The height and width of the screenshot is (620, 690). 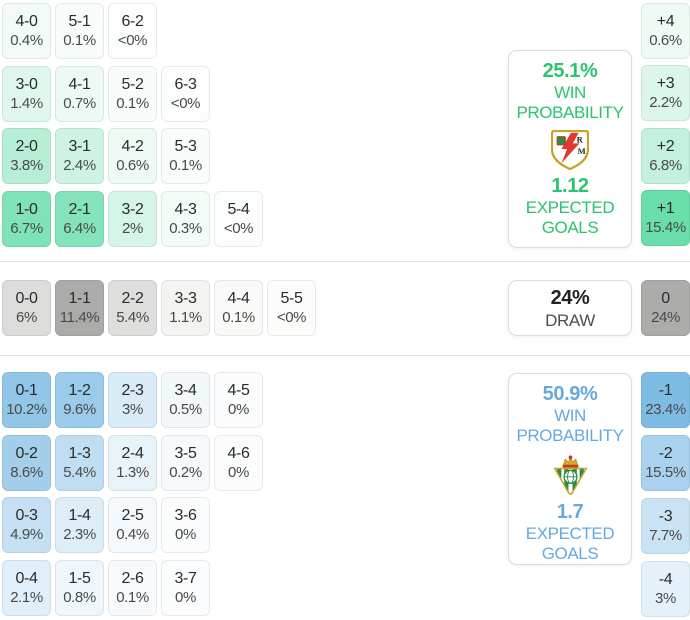 I want to click on score-cell-4-2: 4-2 0.6%, so click(x=132, y=156).